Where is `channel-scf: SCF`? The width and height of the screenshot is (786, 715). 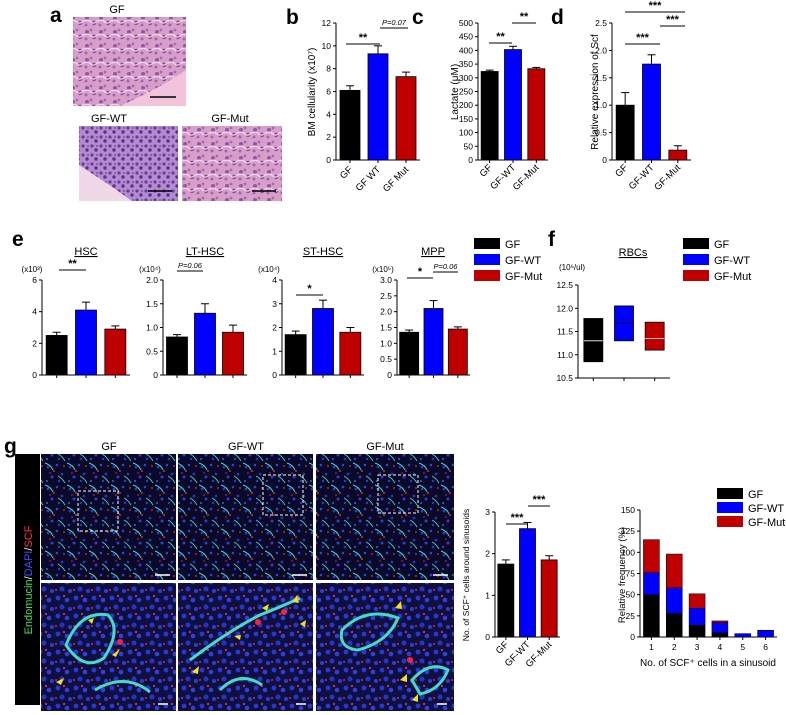
channel-scf: SCF is located at coordinates (29, 536).